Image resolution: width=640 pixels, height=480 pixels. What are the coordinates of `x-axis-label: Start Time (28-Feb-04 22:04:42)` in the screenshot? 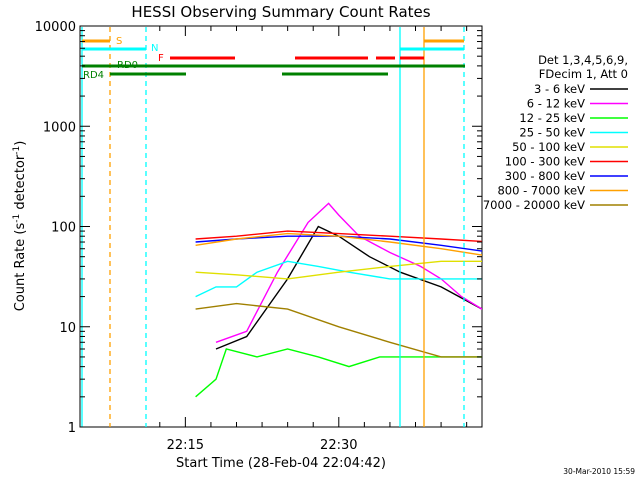 It's located at (281, 463).